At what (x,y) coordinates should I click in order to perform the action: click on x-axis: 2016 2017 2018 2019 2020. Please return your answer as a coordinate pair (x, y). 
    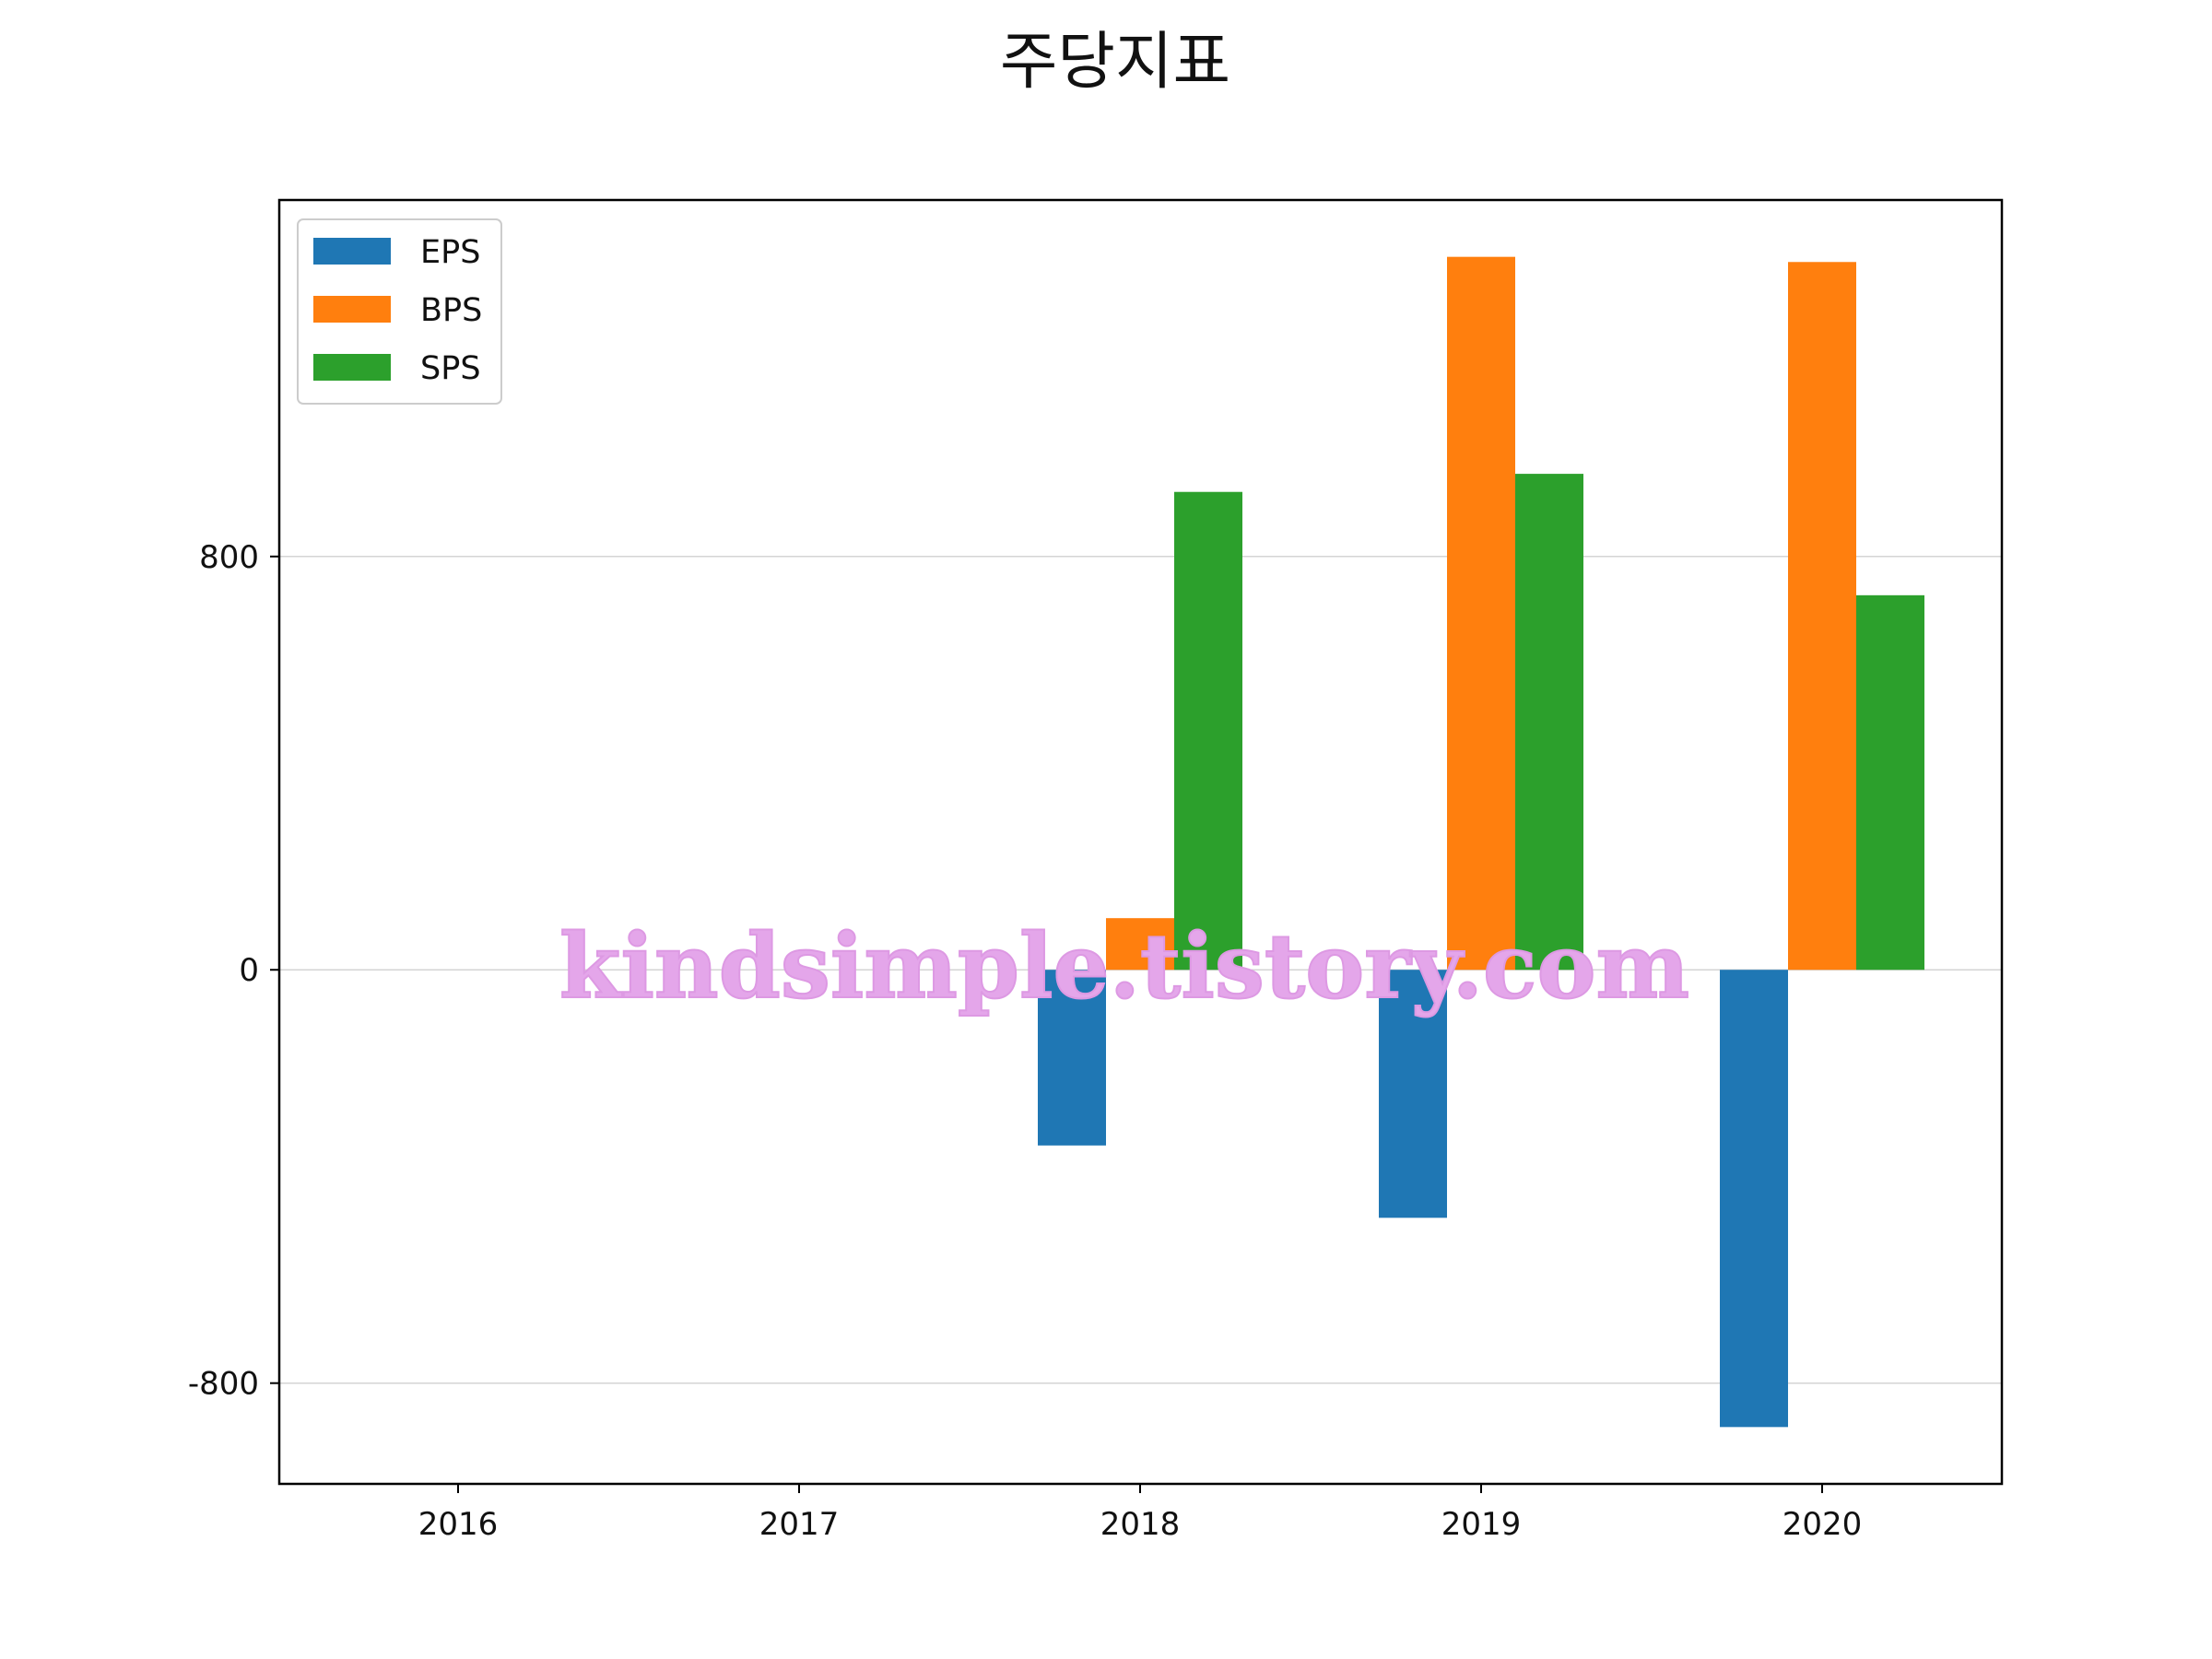
    Looking at the image, I should click on (1140, 1513).